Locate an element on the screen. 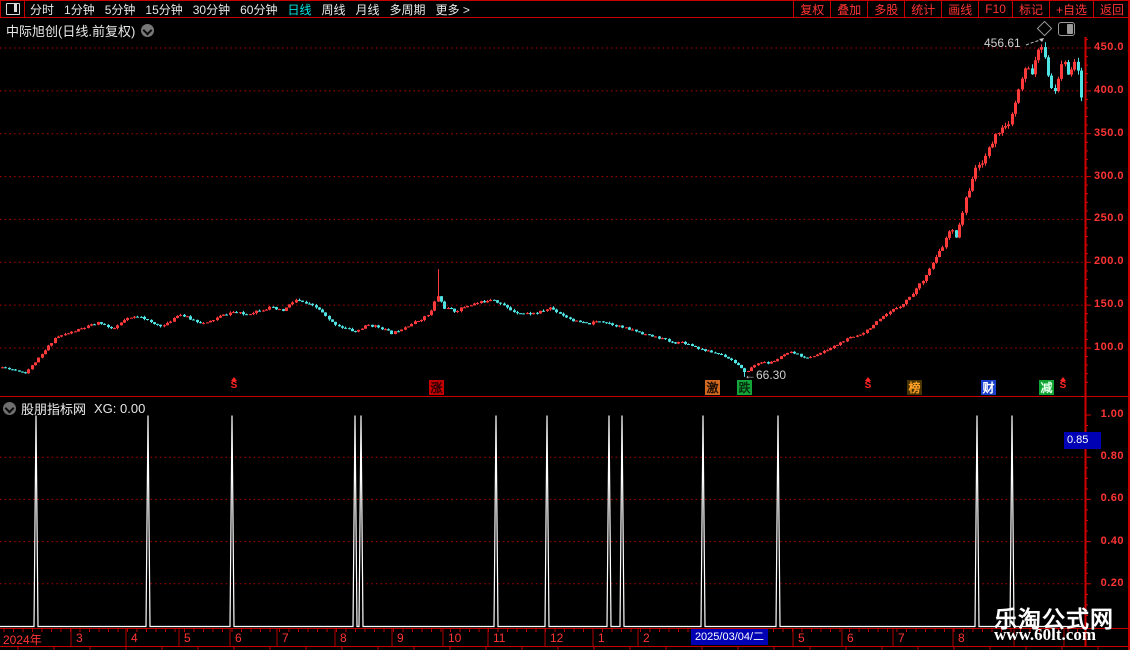  action-button: 复权 is located at coordinates (811, 9).